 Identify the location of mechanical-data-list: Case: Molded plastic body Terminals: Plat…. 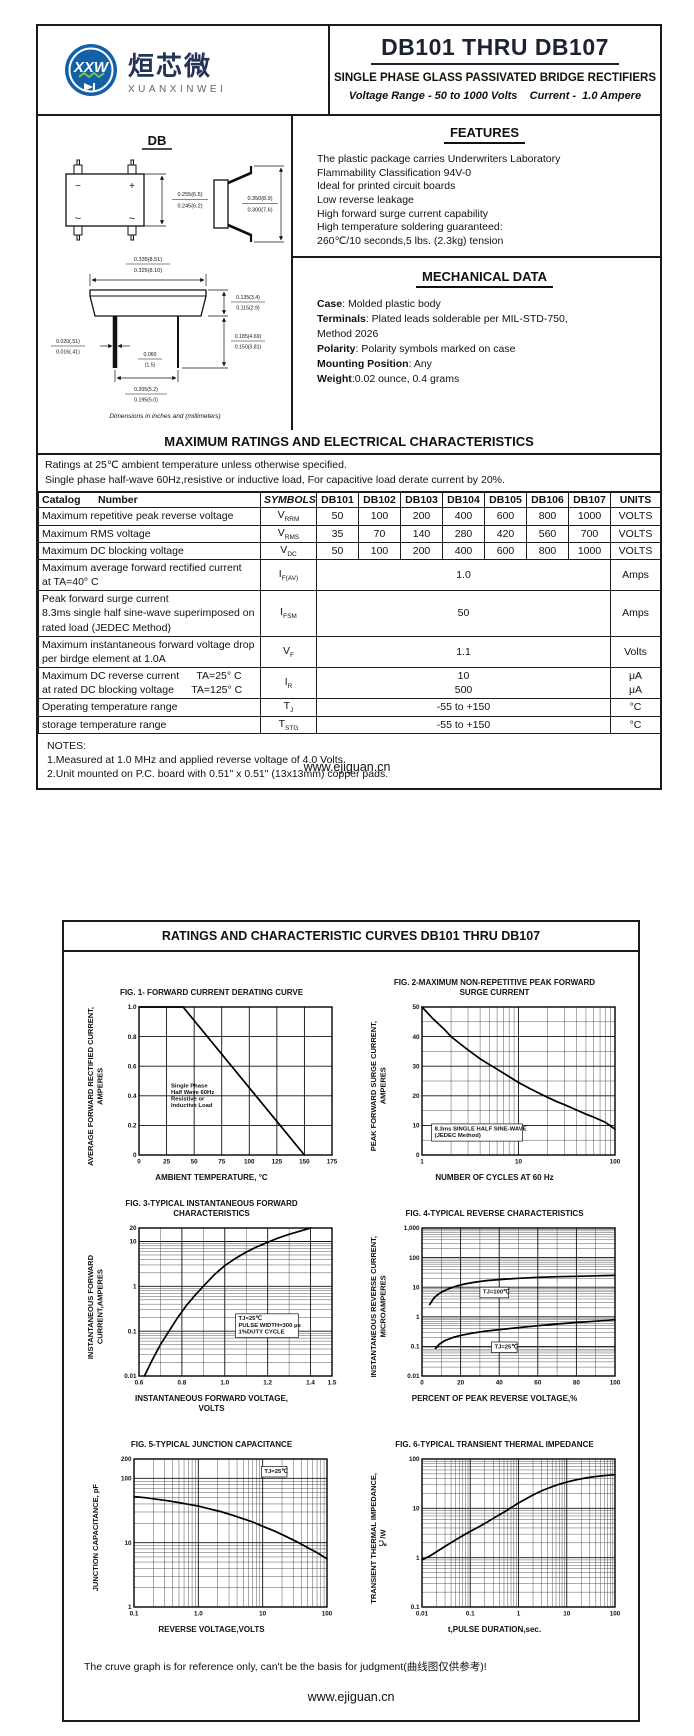
(484, 341).